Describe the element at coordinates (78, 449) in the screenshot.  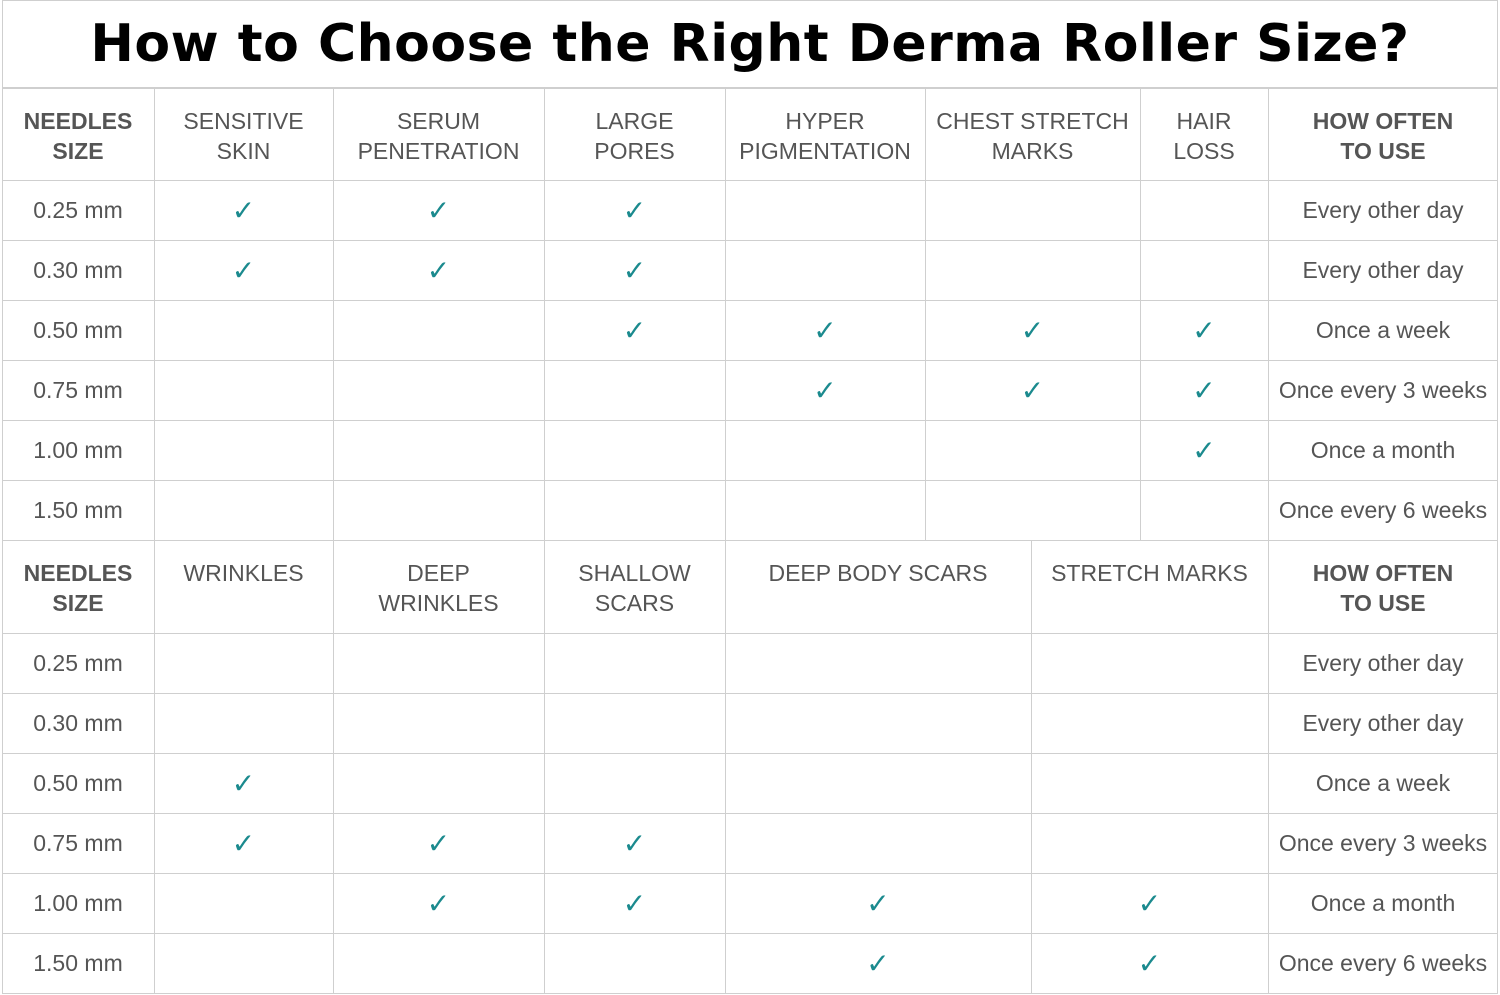
I see `table1-row-size: 1.00 mm` at that location.